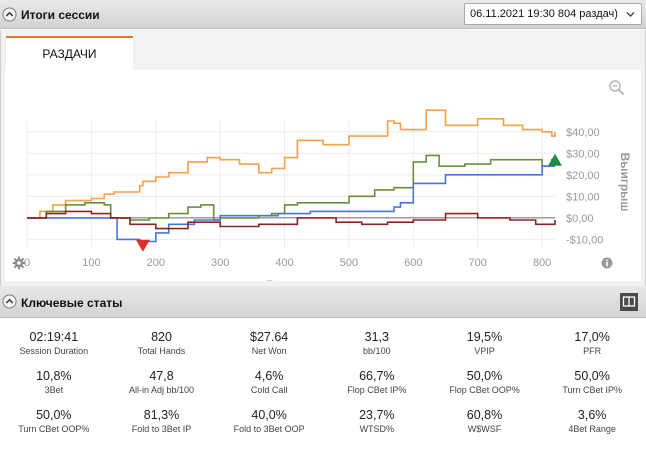 The height and width of the screenshot is (464, 646). What do you see at coordinates (484, 337) in the screenshot?
I see `stat-value: 19,5%` at bounding box center [484, 337].